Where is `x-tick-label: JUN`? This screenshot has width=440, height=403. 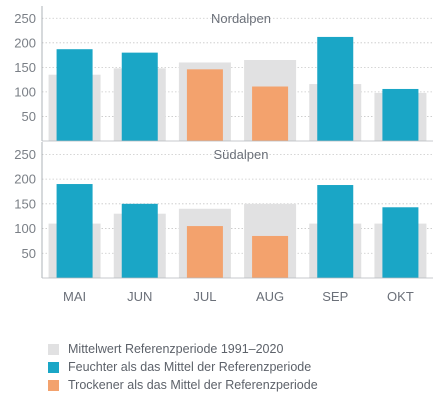 x-tick-label: JUN is located at coordinates (139, 296).